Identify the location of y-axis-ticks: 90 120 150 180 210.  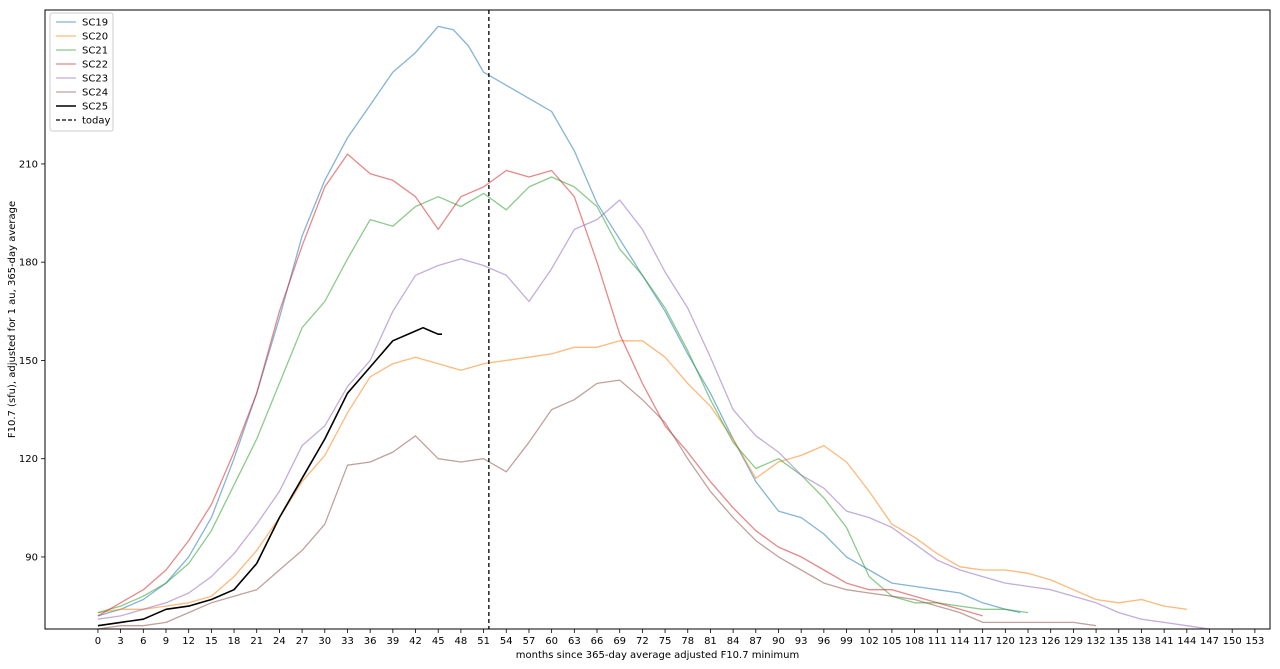
(32, 361).